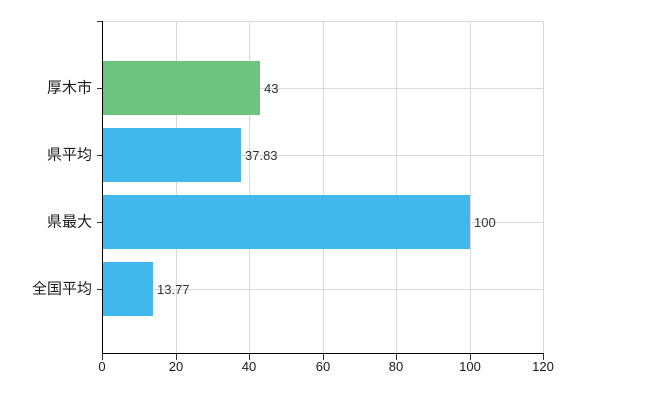 Image resolution: width=650 pixels, height=400 pixels. I want to click on x-axis-line, so click(323, 353).